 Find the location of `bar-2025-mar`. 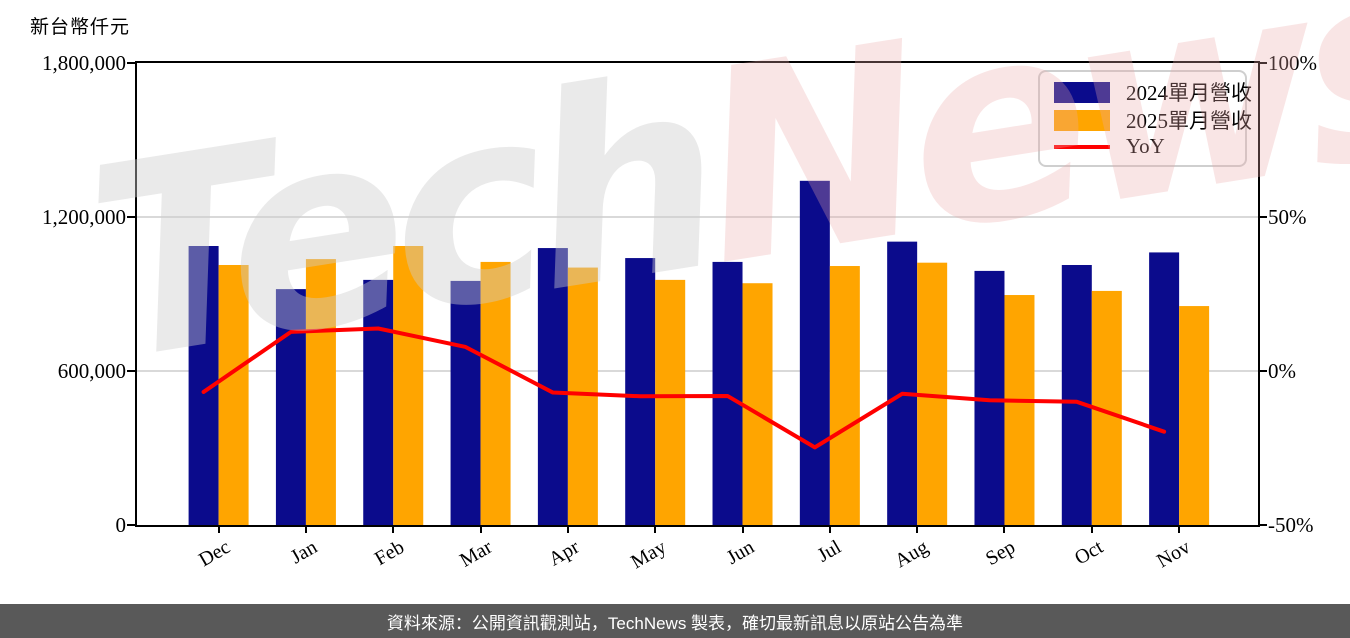

bar-2025-mar is located at coordinates (495, 393).